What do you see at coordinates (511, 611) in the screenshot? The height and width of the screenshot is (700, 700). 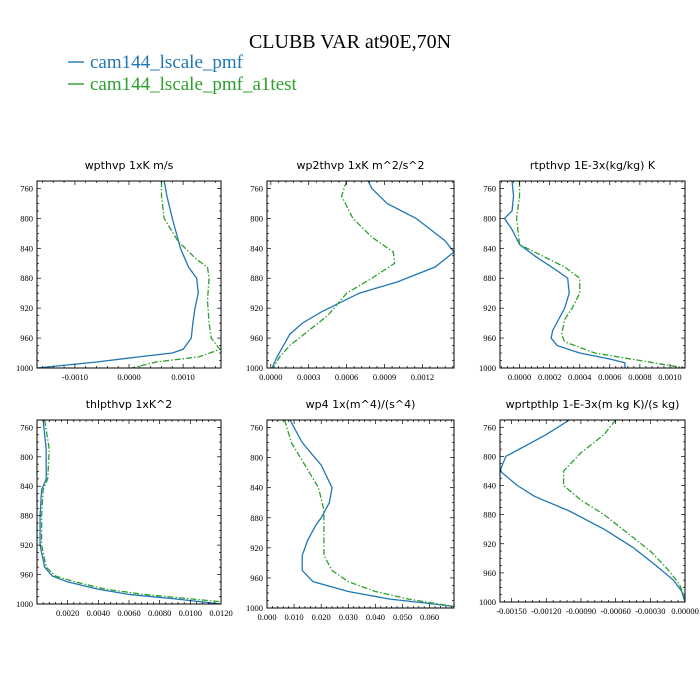 I see `panel-6-xtick-label: -0.00150` at bounding box center [511, 611].